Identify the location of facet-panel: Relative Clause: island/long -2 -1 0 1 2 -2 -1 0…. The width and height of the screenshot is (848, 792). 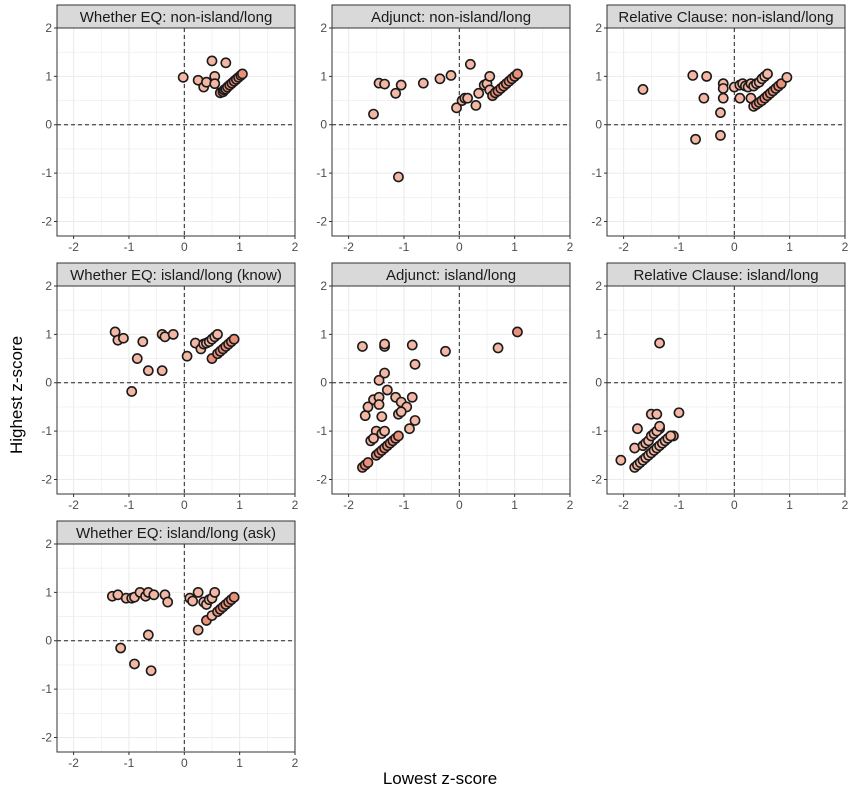
(719, 387).